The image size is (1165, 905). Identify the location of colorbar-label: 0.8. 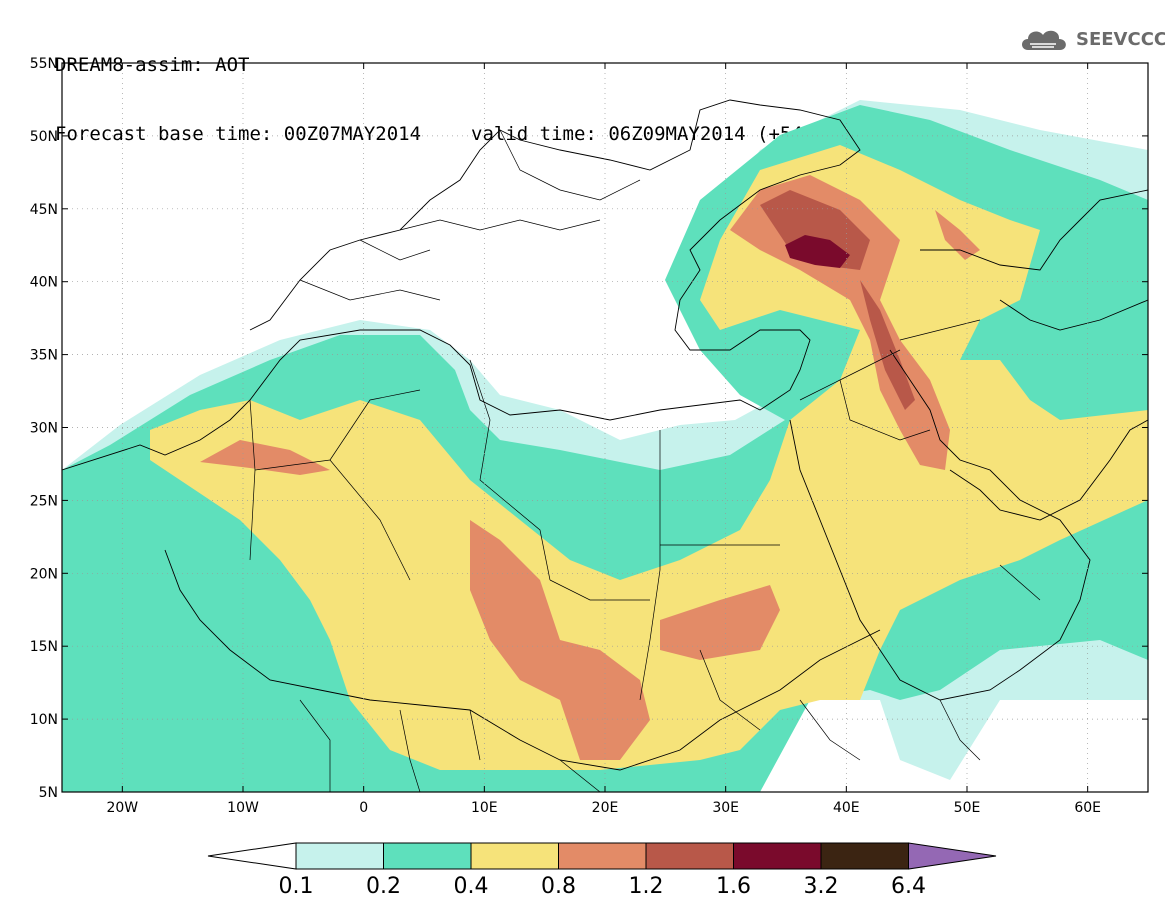
(558, 886).